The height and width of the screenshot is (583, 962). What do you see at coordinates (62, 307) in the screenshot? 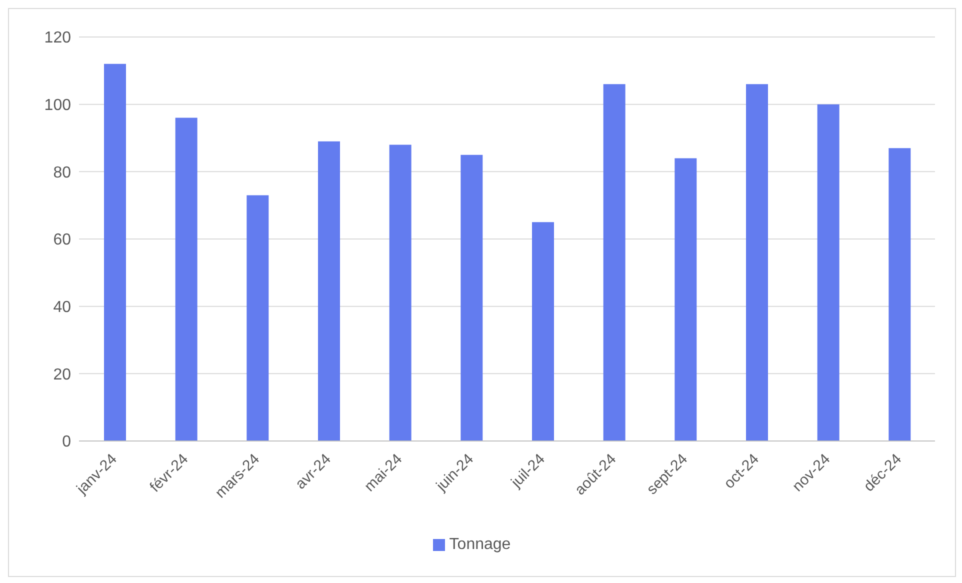
I see `y-tick-label: 40` at bounding box center [62, 307].